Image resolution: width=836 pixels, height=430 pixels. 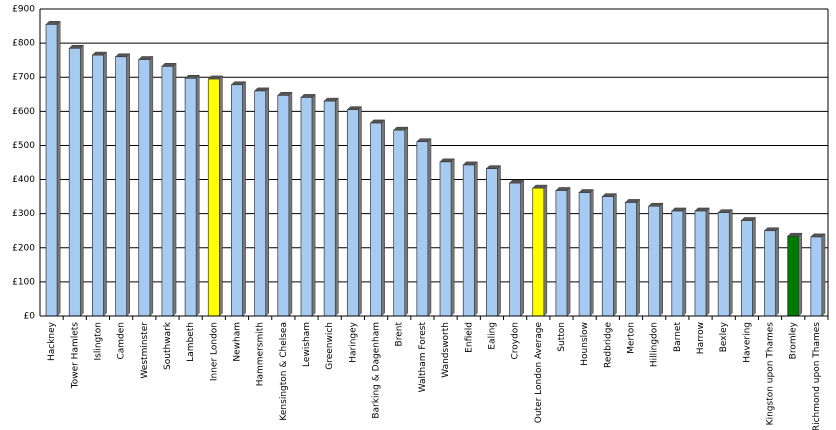 What do you see at coordinates (23, 44) in the screenshot?
I see `y-tick-label: £800` at bounding box center [23, 44].